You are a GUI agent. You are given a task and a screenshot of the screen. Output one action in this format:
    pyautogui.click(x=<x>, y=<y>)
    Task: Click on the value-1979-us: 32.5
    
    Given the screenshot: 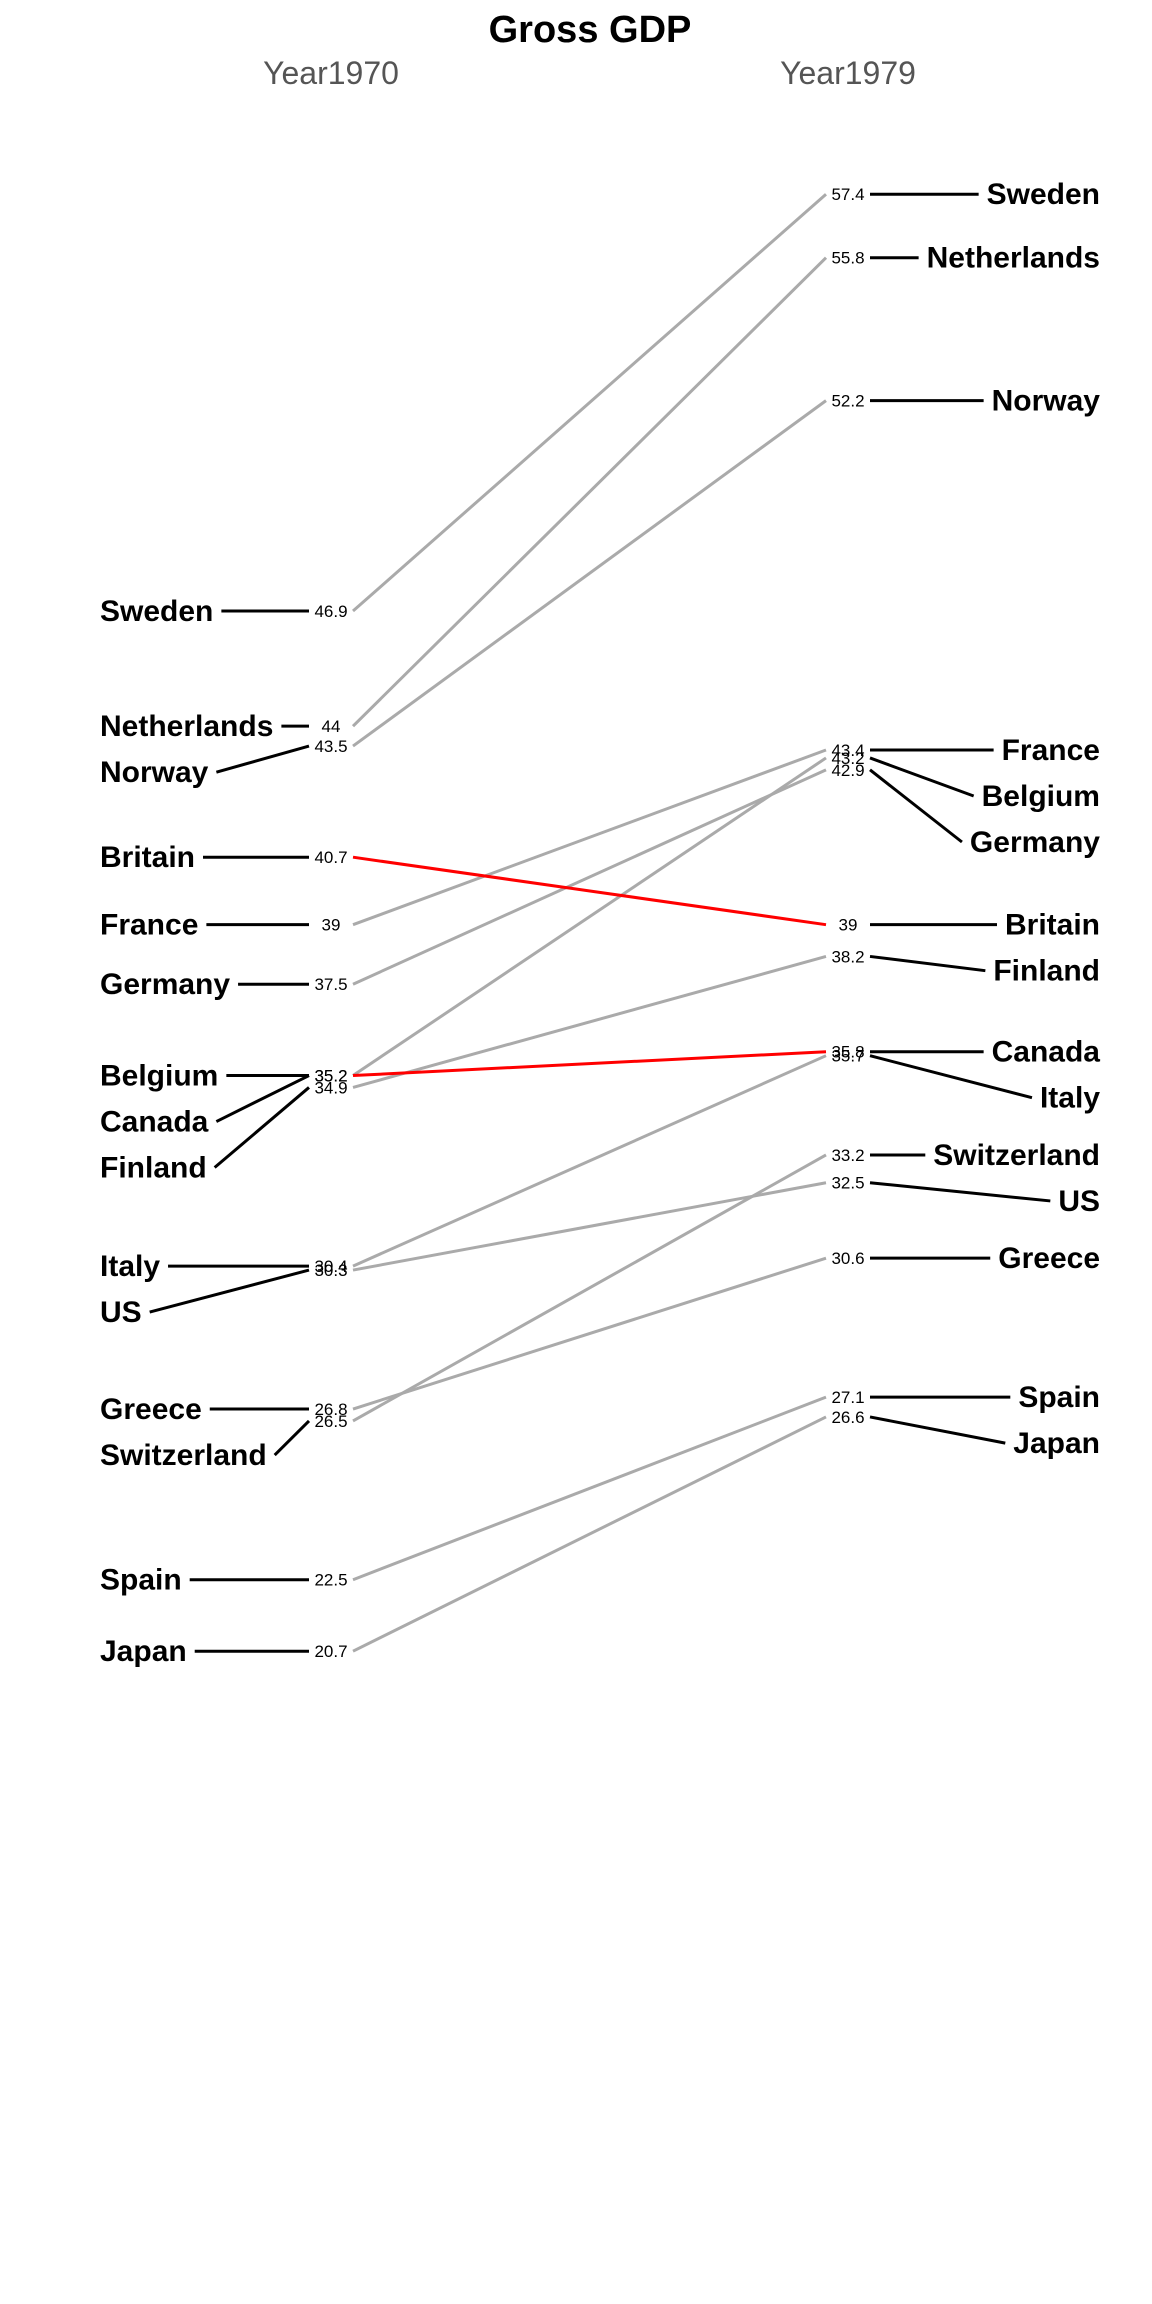 What is the action you would take?
    pyautogui.click(x=847, y=1183)
    